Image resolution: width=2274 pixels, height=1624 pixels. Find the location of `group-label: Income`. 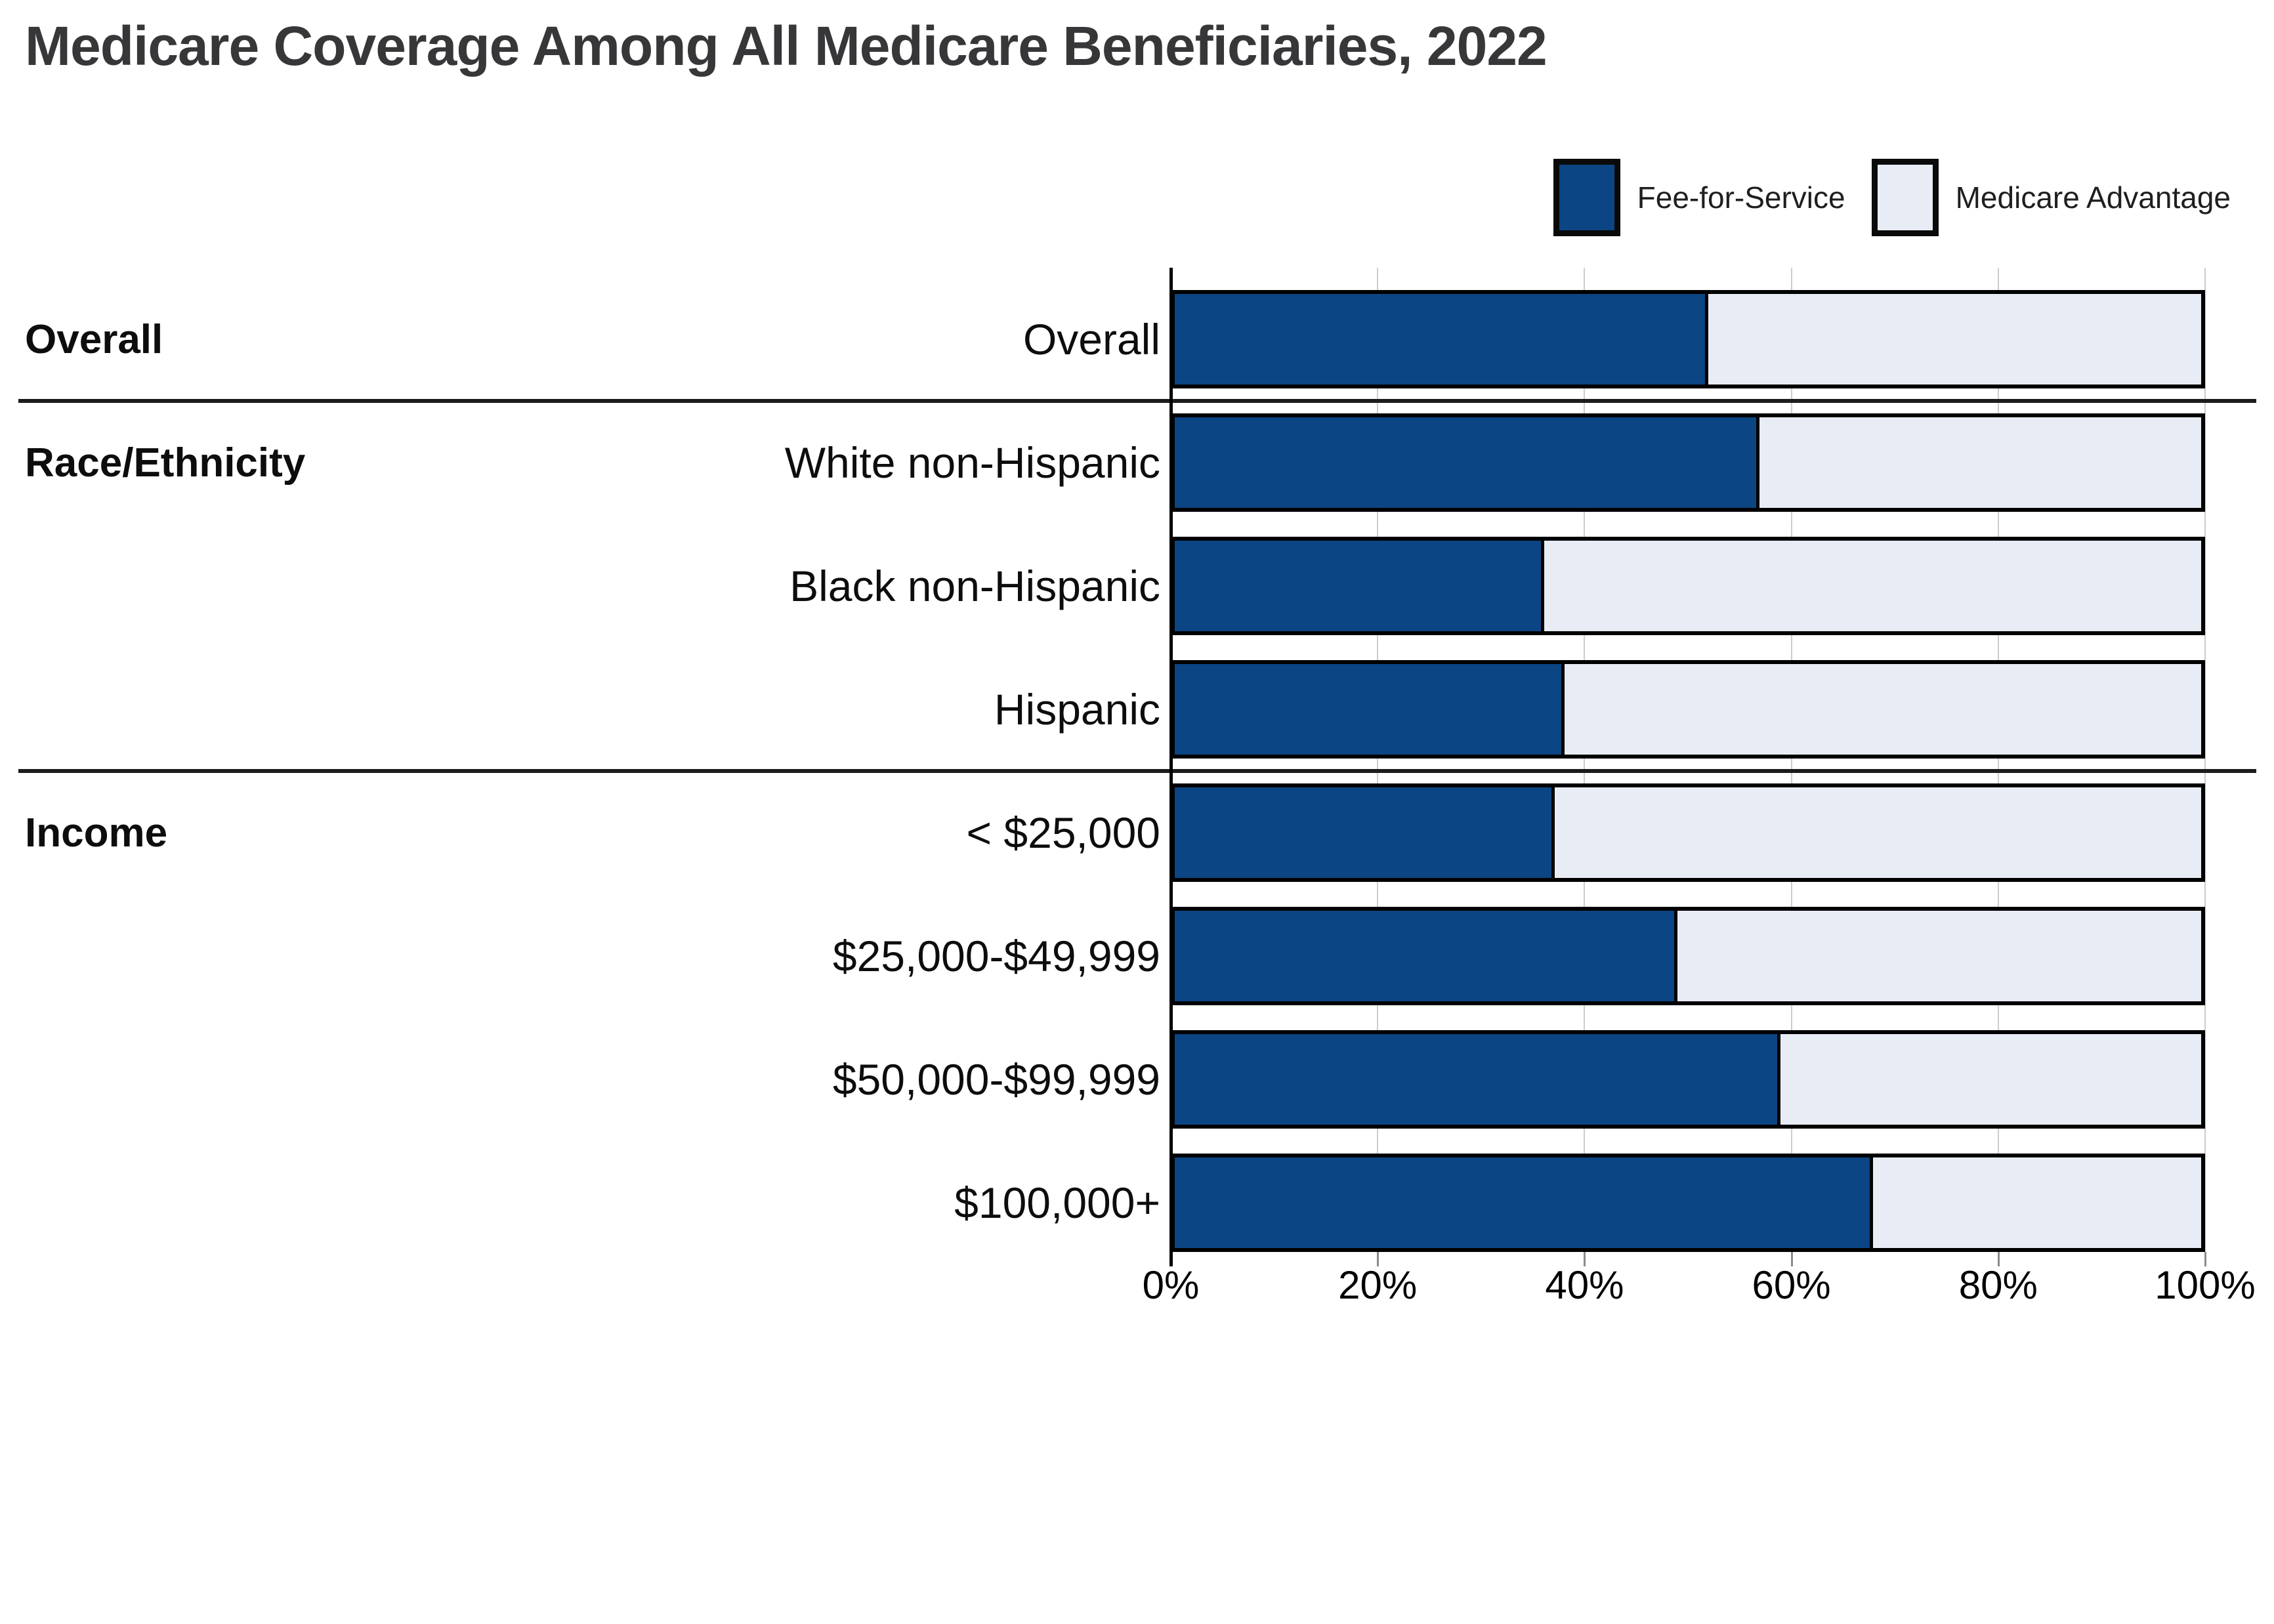

group-label: Income is located at coordinates (96, 833).